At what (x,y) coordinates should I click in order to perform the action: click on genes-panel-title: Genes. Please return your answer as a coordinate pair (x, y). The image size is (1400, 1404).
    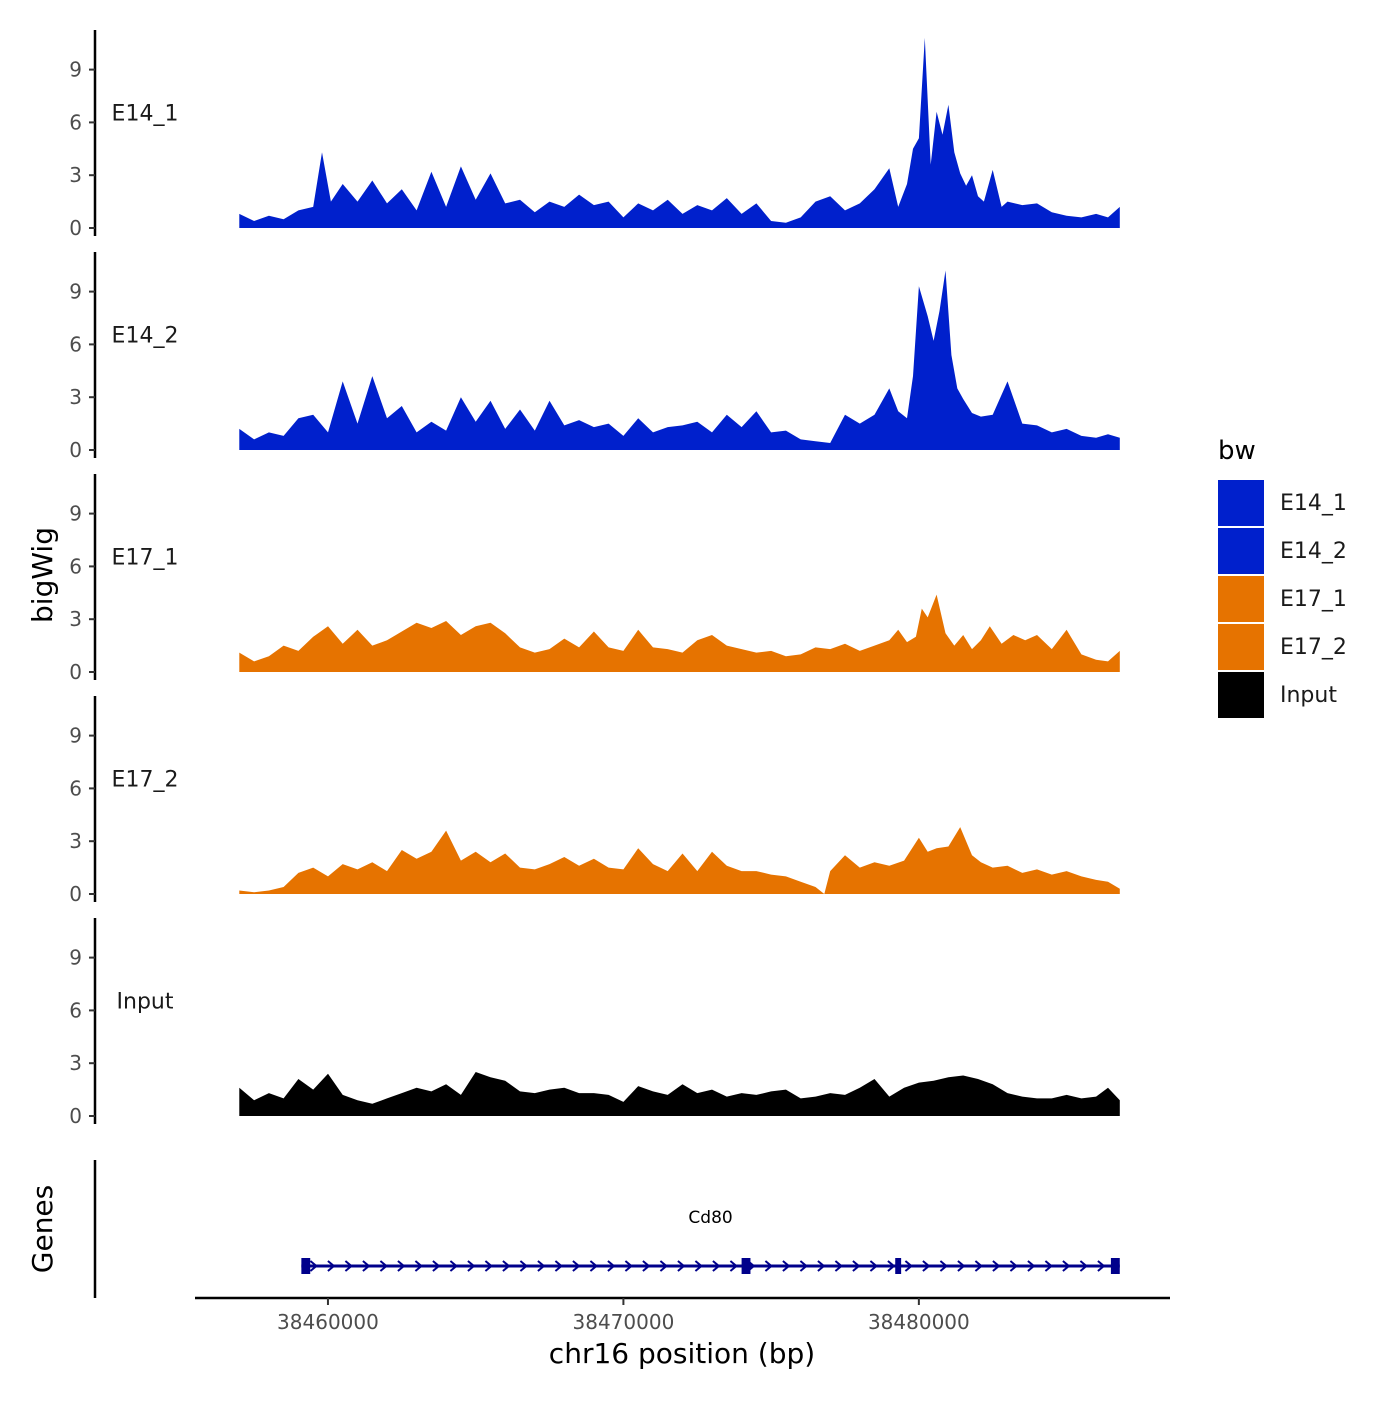
    Looking at the image, I should click on (42, 1229).